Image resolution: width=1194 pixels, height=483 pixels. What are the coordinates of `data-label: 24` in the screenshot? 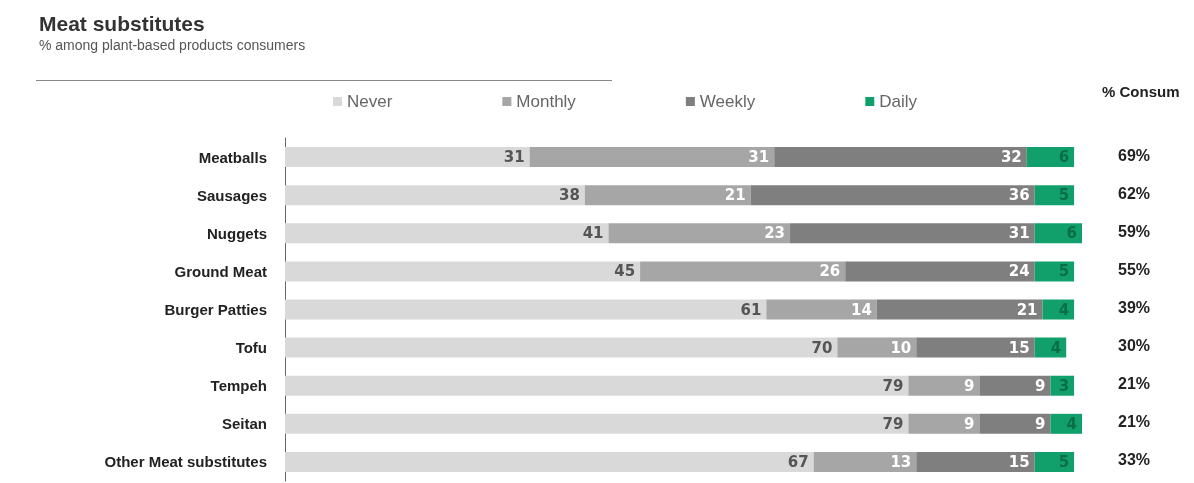 It's located at (1019, 271).